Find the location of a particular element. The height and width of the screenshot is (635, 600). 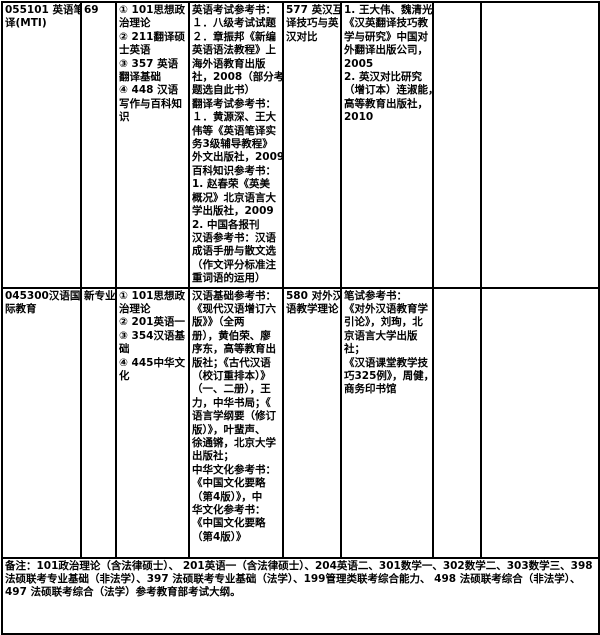

cell-line: 社； is located at coordinates (354, 349).